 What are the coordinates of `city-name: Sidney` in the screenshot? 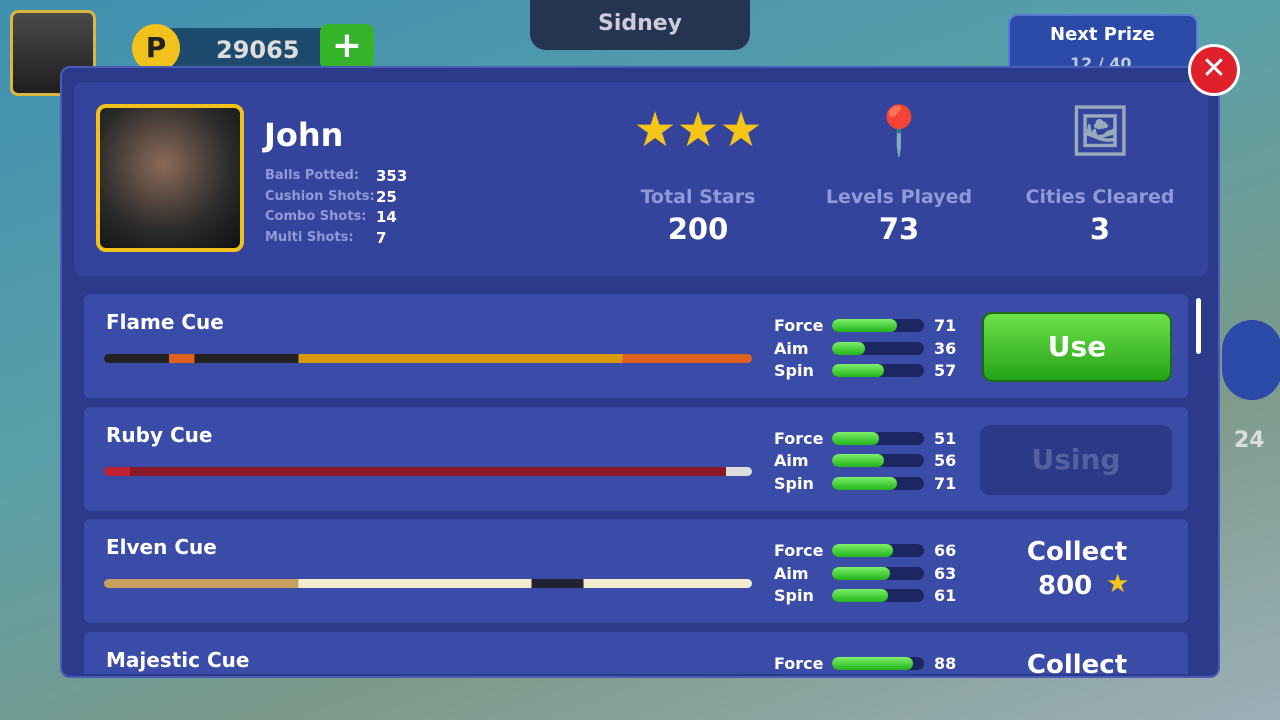 It's located at (640, 25).